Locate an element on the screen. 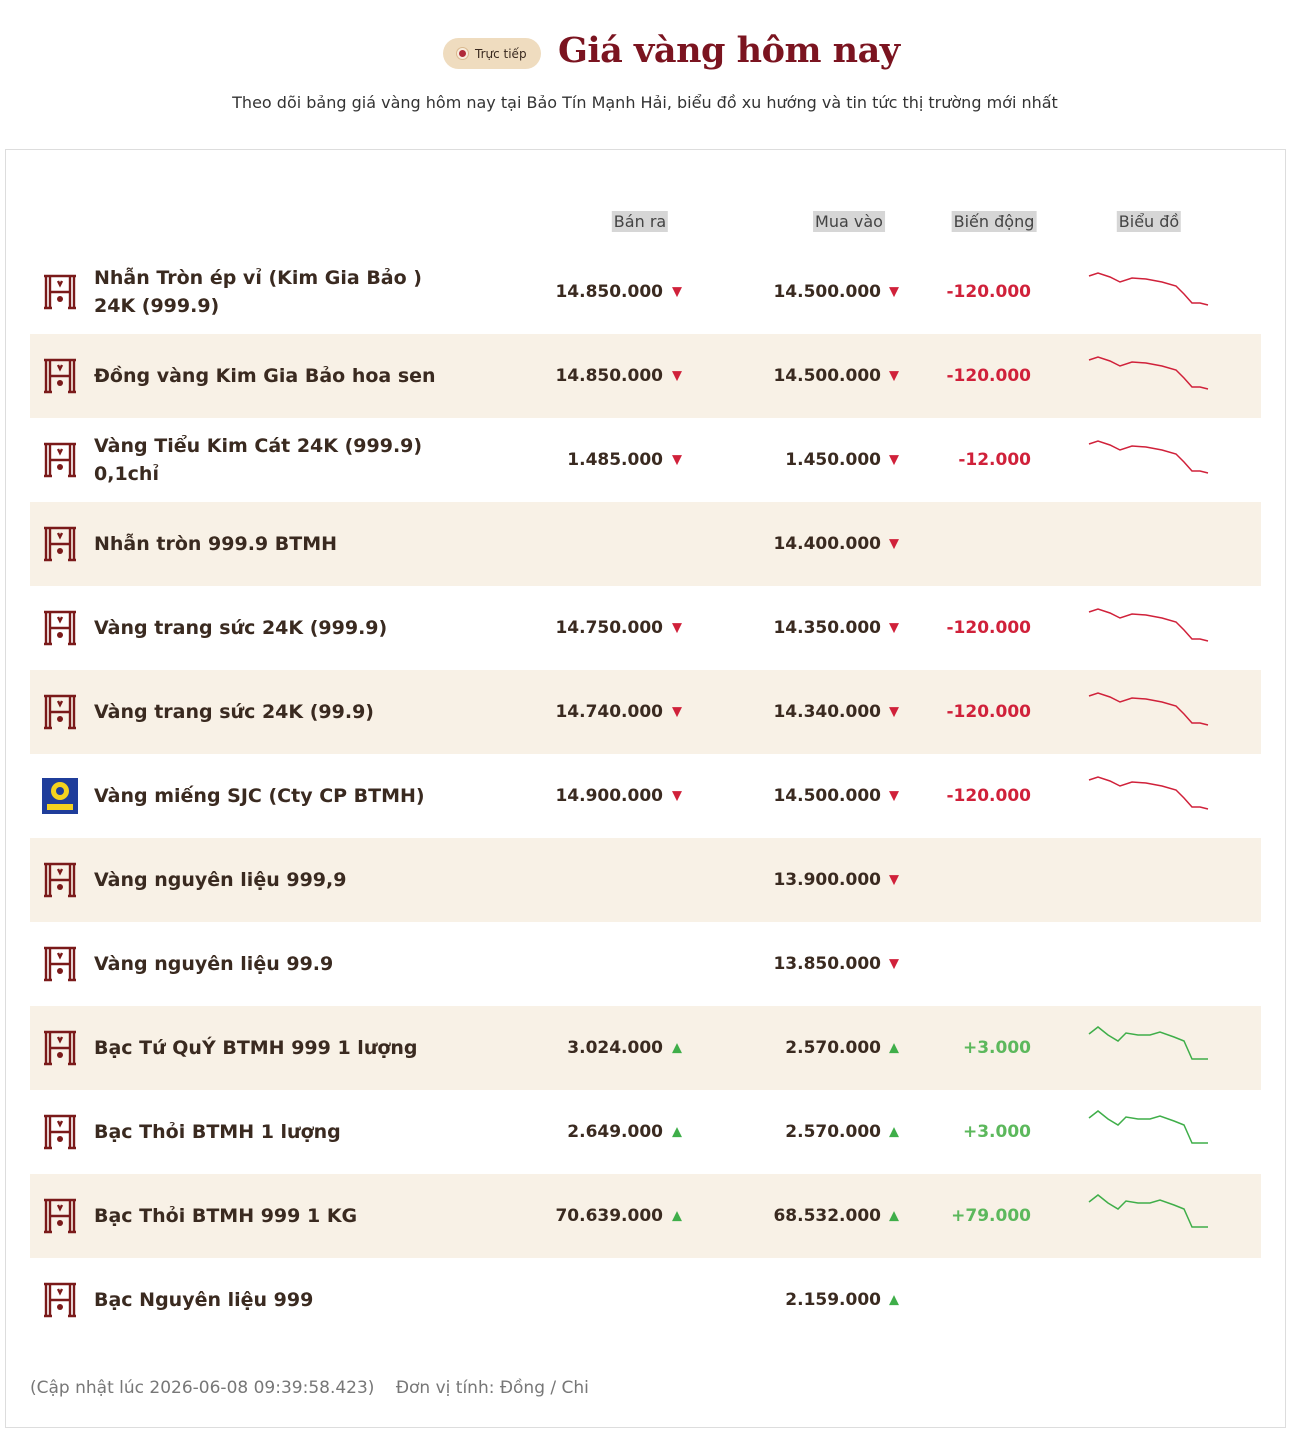  buy-price: 13.900.000 is located at coordinates (827, 880).